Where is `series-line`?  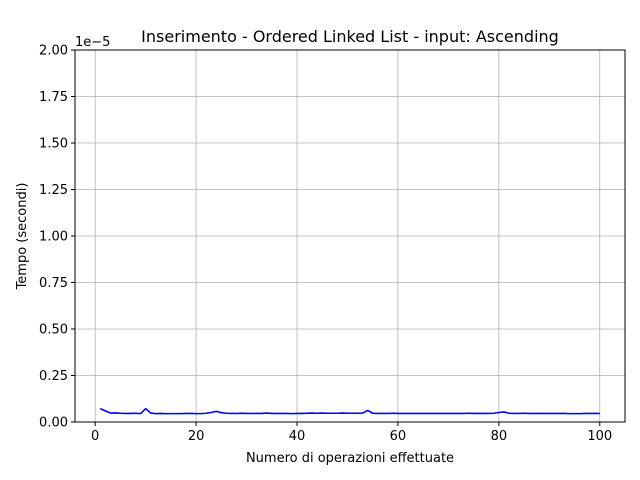
series-line is located at coordinates (349, 411).